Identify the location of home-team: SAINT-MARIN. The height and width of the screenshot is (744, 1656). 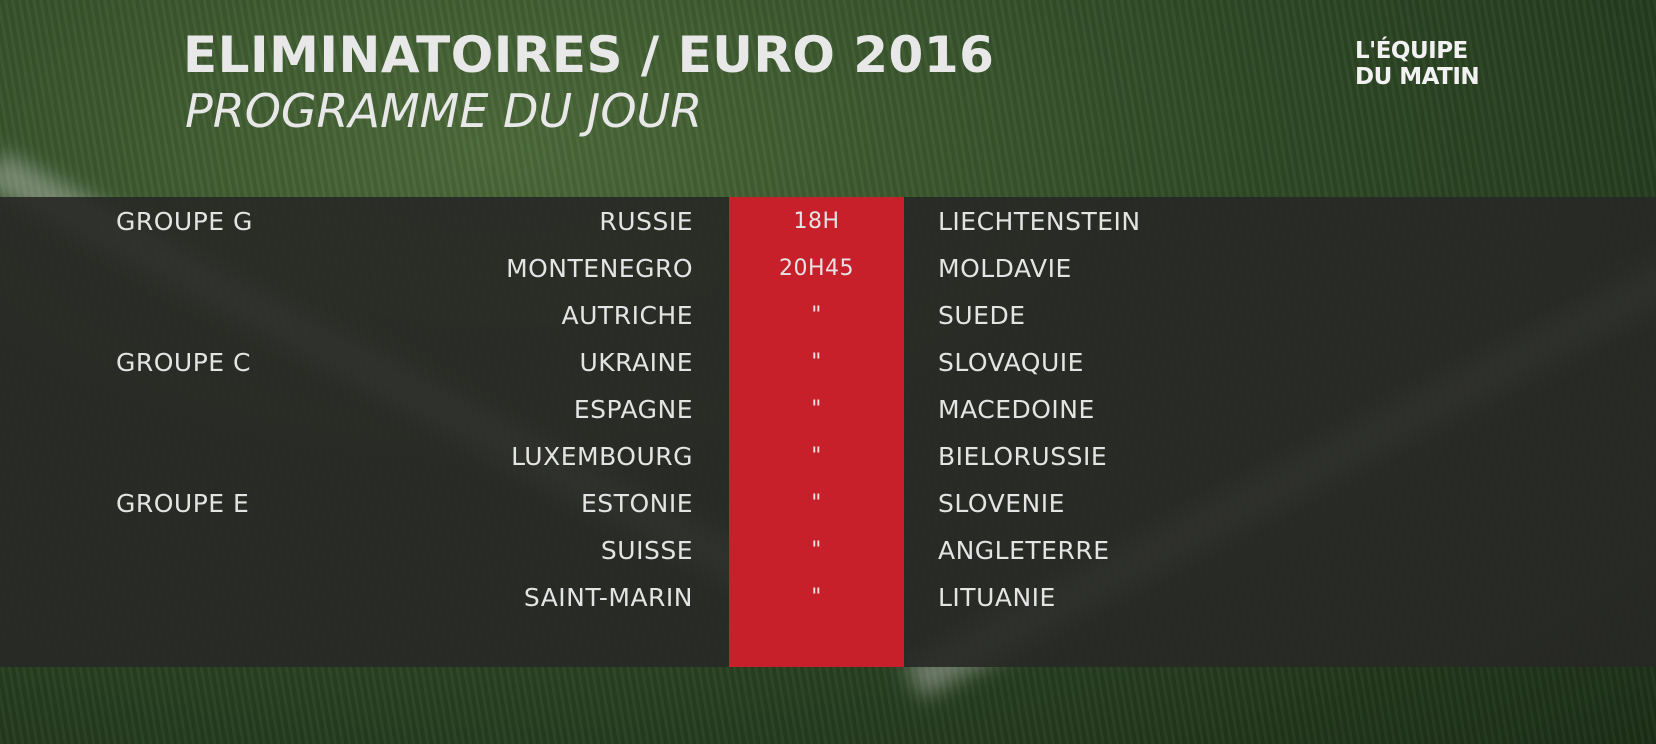
(608, 597).